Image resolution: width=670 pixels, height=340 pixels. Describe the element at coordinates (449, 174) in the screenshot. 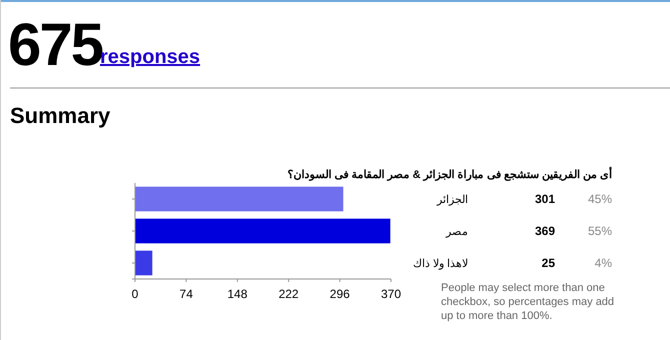

I see `text: أى من الفريقين ستشجع فى مباراة الجزائر & مصر المقامة فى السودان؟` at that location.